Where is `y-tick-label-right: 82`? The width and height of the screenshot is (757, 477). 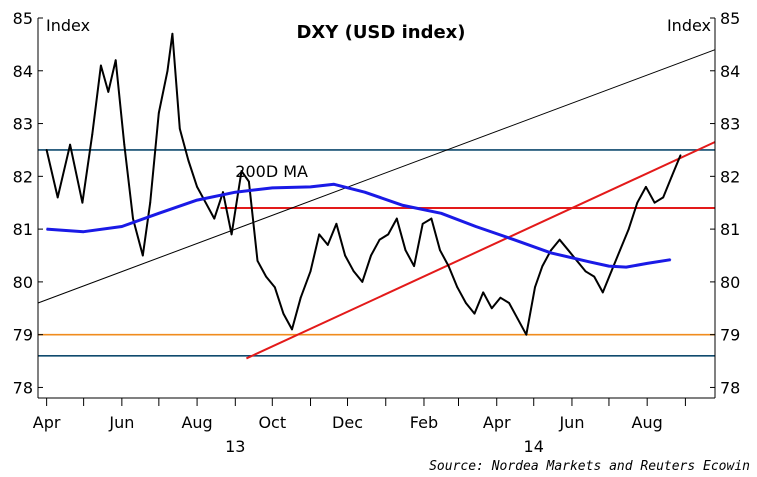
y-tick-label-right: 82 is located at coordinates (730, 176).